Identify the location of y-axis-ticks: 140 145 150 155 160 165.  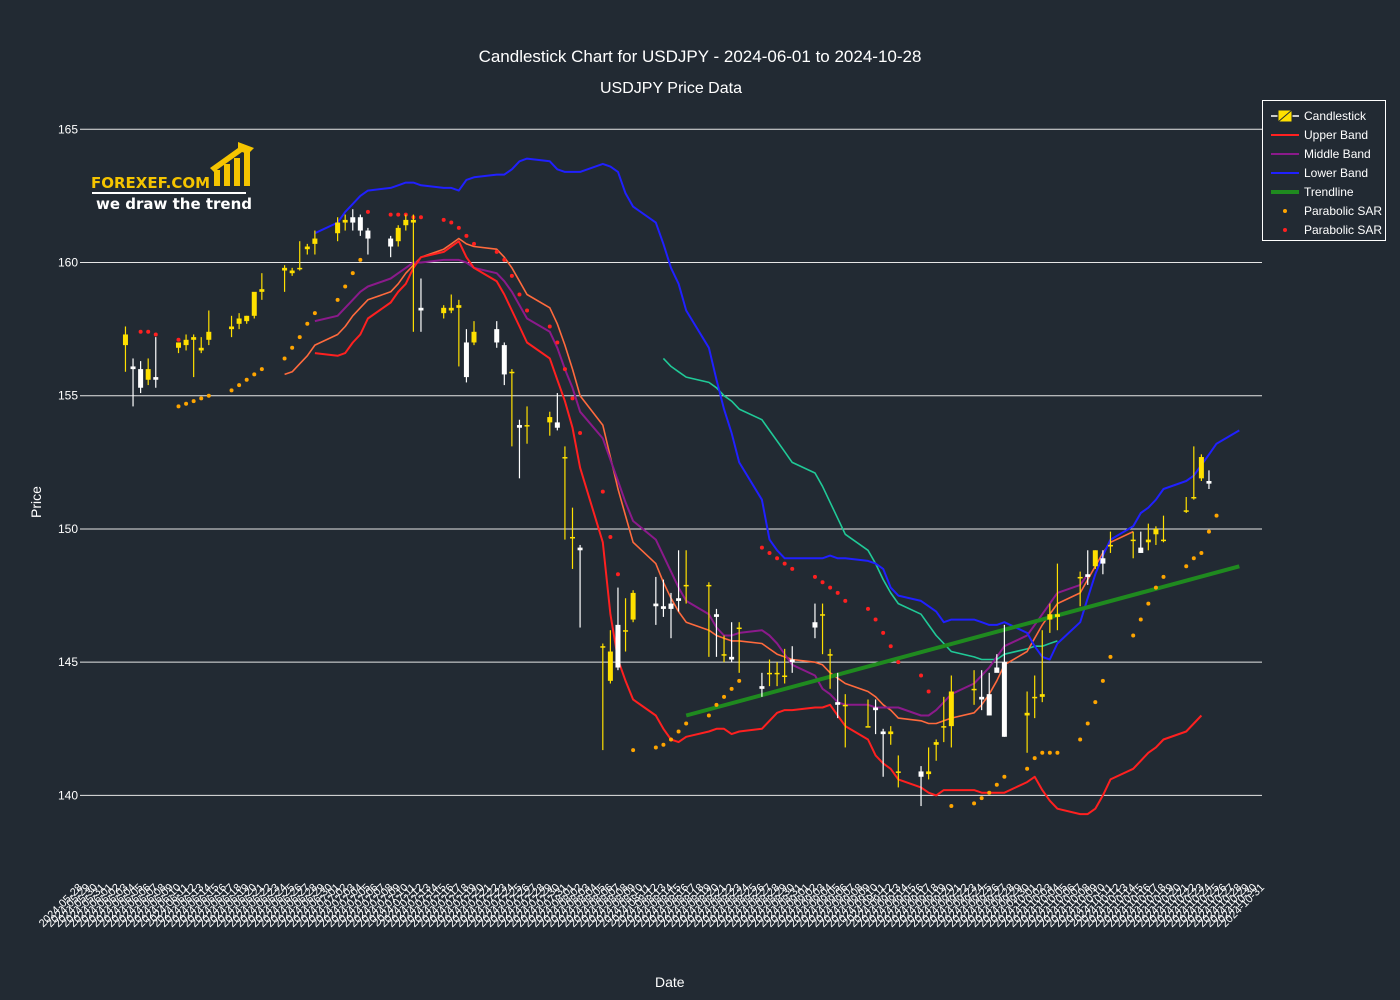
(68, 462).